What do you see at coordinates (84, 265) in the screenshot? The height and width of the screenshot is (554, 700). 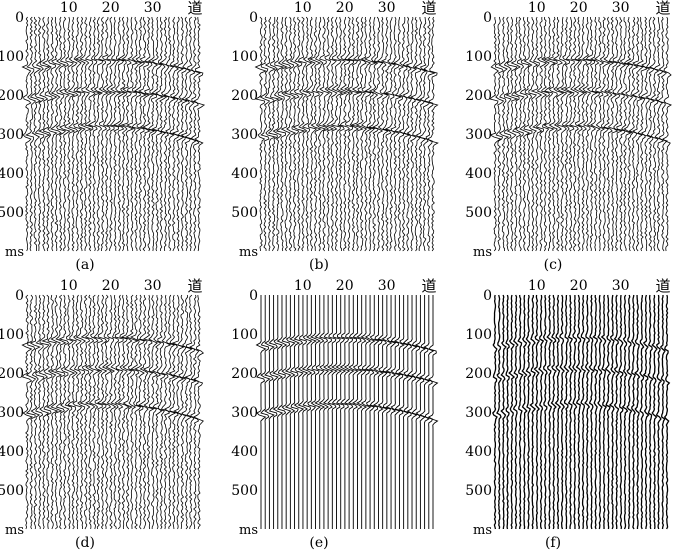 I see `panel-caption: (a)` at bounding box center [84, 265].